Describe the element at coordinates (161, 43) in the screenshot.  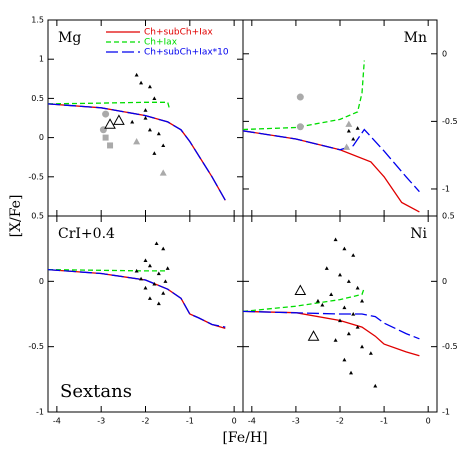
I see `legend-label: Ch+Iax` at that location.